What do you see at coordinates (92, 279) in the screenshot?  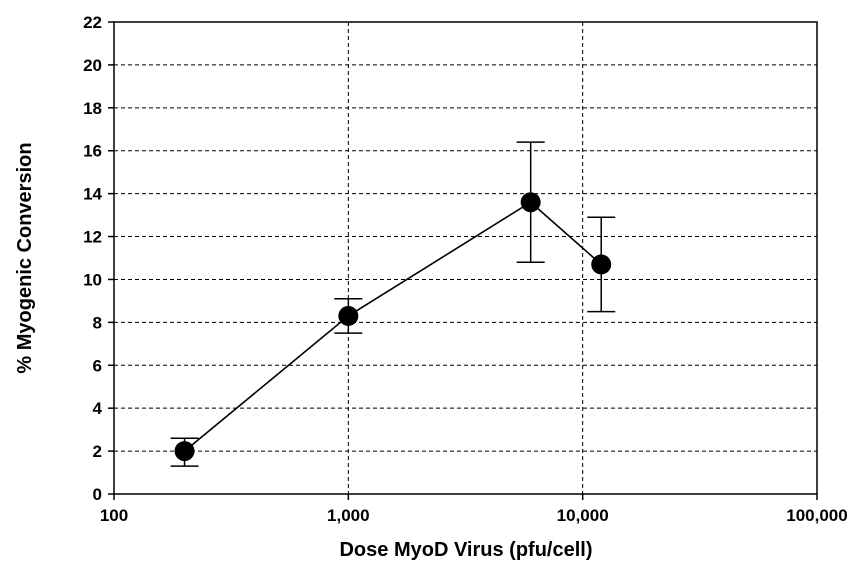 I see `y-tick-label: 10` at bounding box center [92, 279].